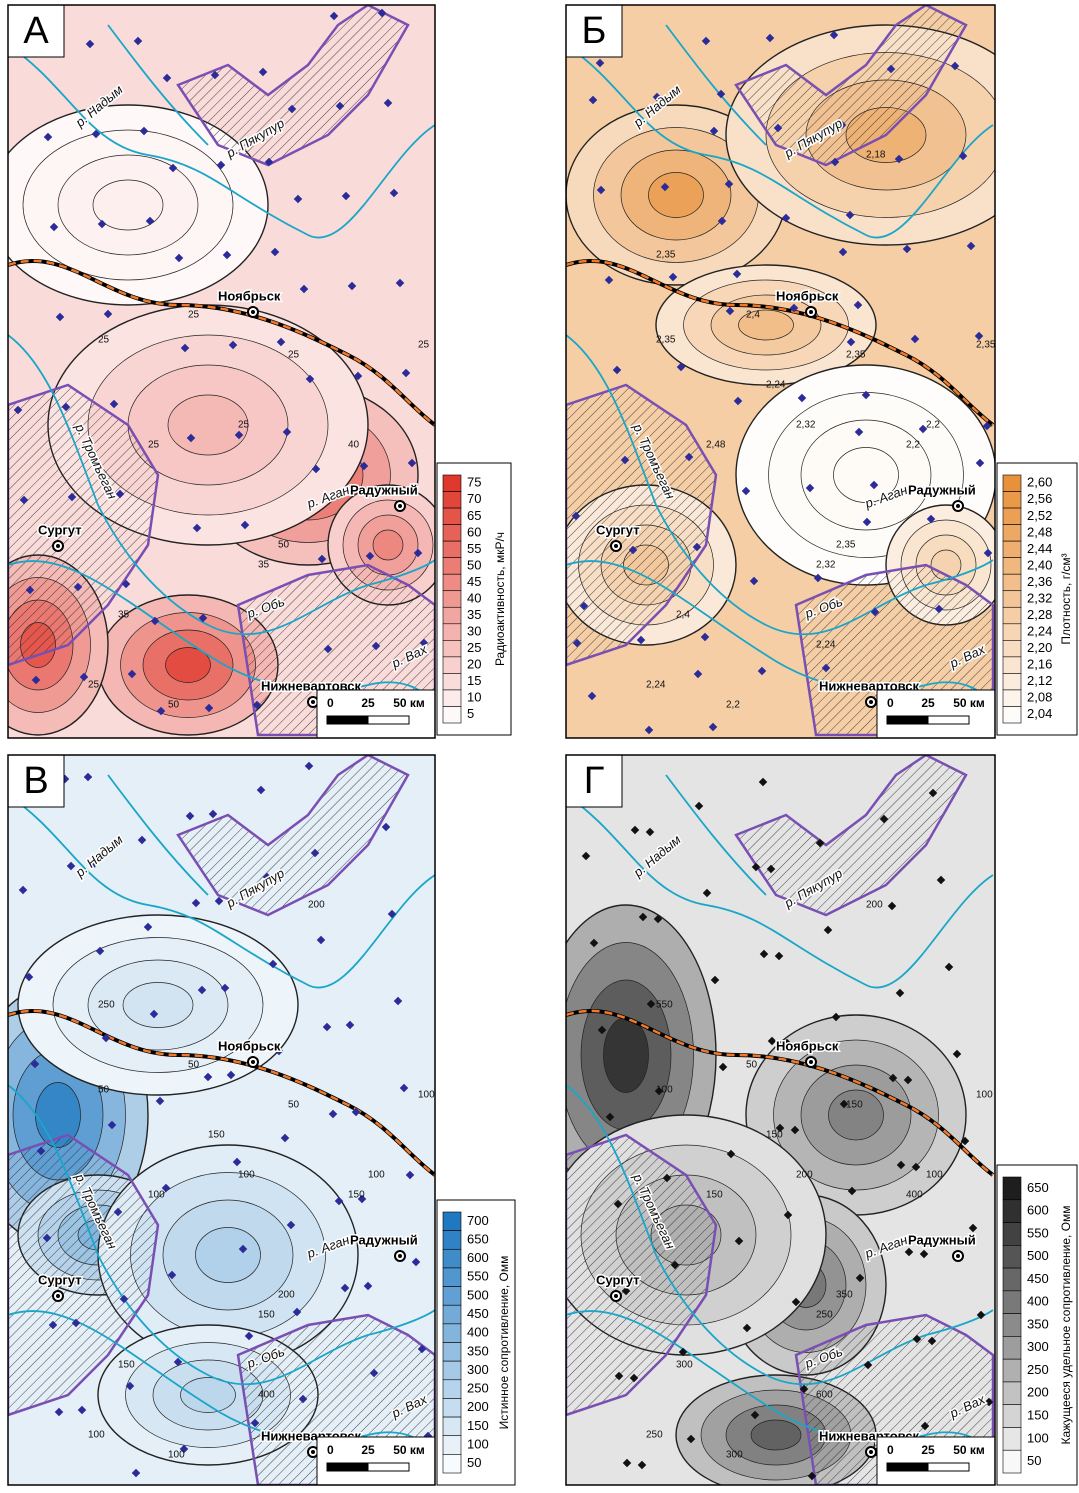 The image size is (1079, 1493). What do you see at coordinates (474, 597) in the screenshot?
I see `legend-label: 40` at bounding box center [474, 597].